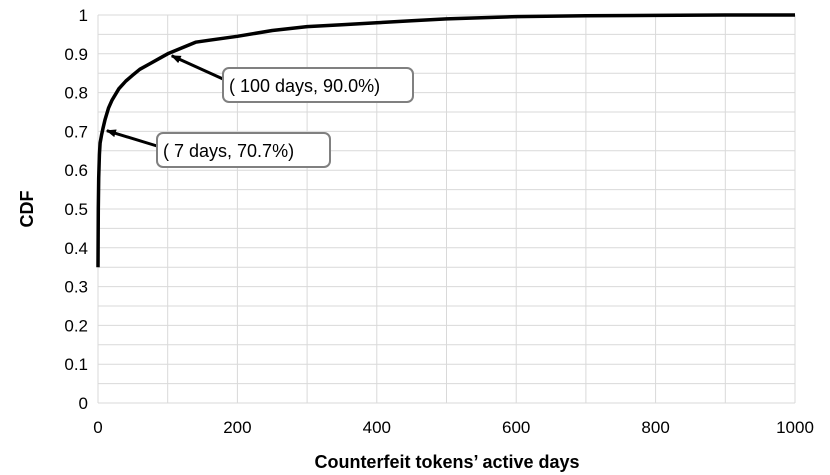 Image resolution: width=830 pixels, height=475 pixels. What do you see at coordinates (453, 427) in the screenshot?
I see `x-tick-labels: 0 200 400 600 800 1000` at bounding box center [453, 427].